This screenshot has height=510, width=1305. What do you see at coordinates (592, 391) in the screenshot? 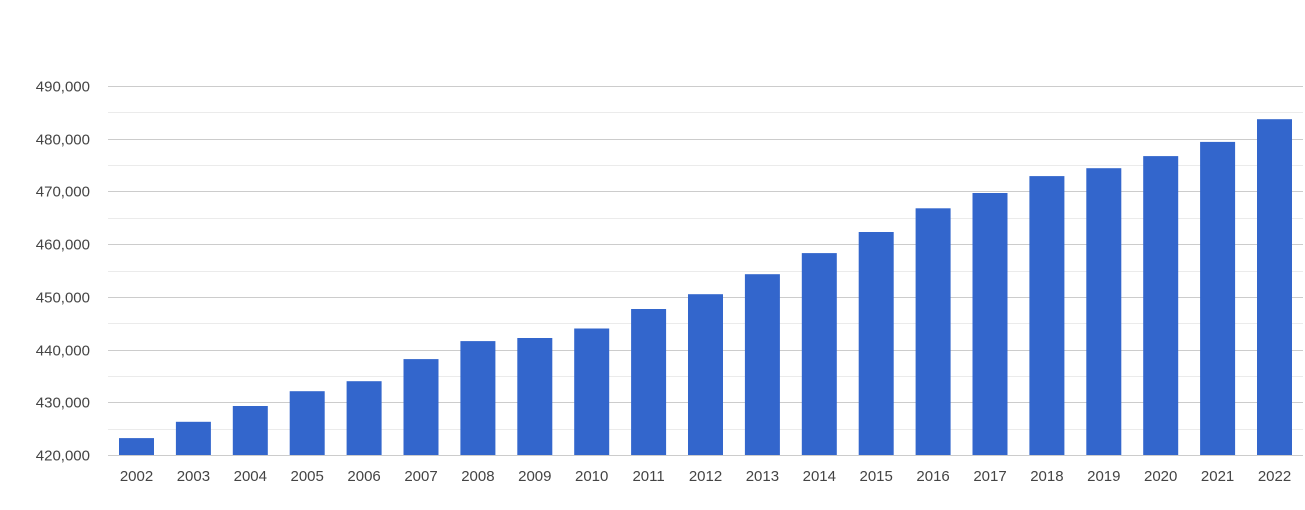
I see `bar-2010` at bounding box center [592, 391].